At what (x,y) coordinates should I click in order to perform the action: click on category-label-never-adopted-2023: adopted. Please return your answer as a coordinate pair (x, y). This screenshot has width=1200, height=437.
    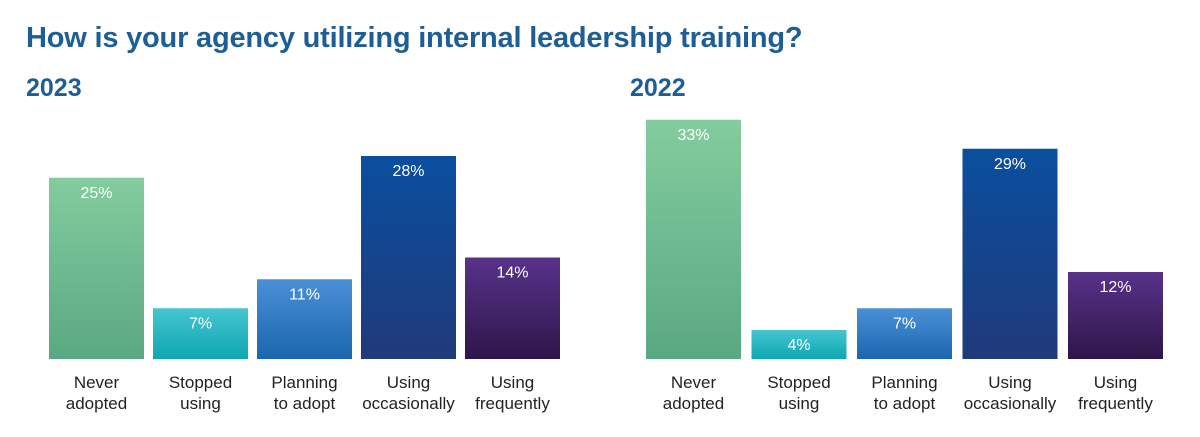
    Looking at the image, I should click on (96, 403).